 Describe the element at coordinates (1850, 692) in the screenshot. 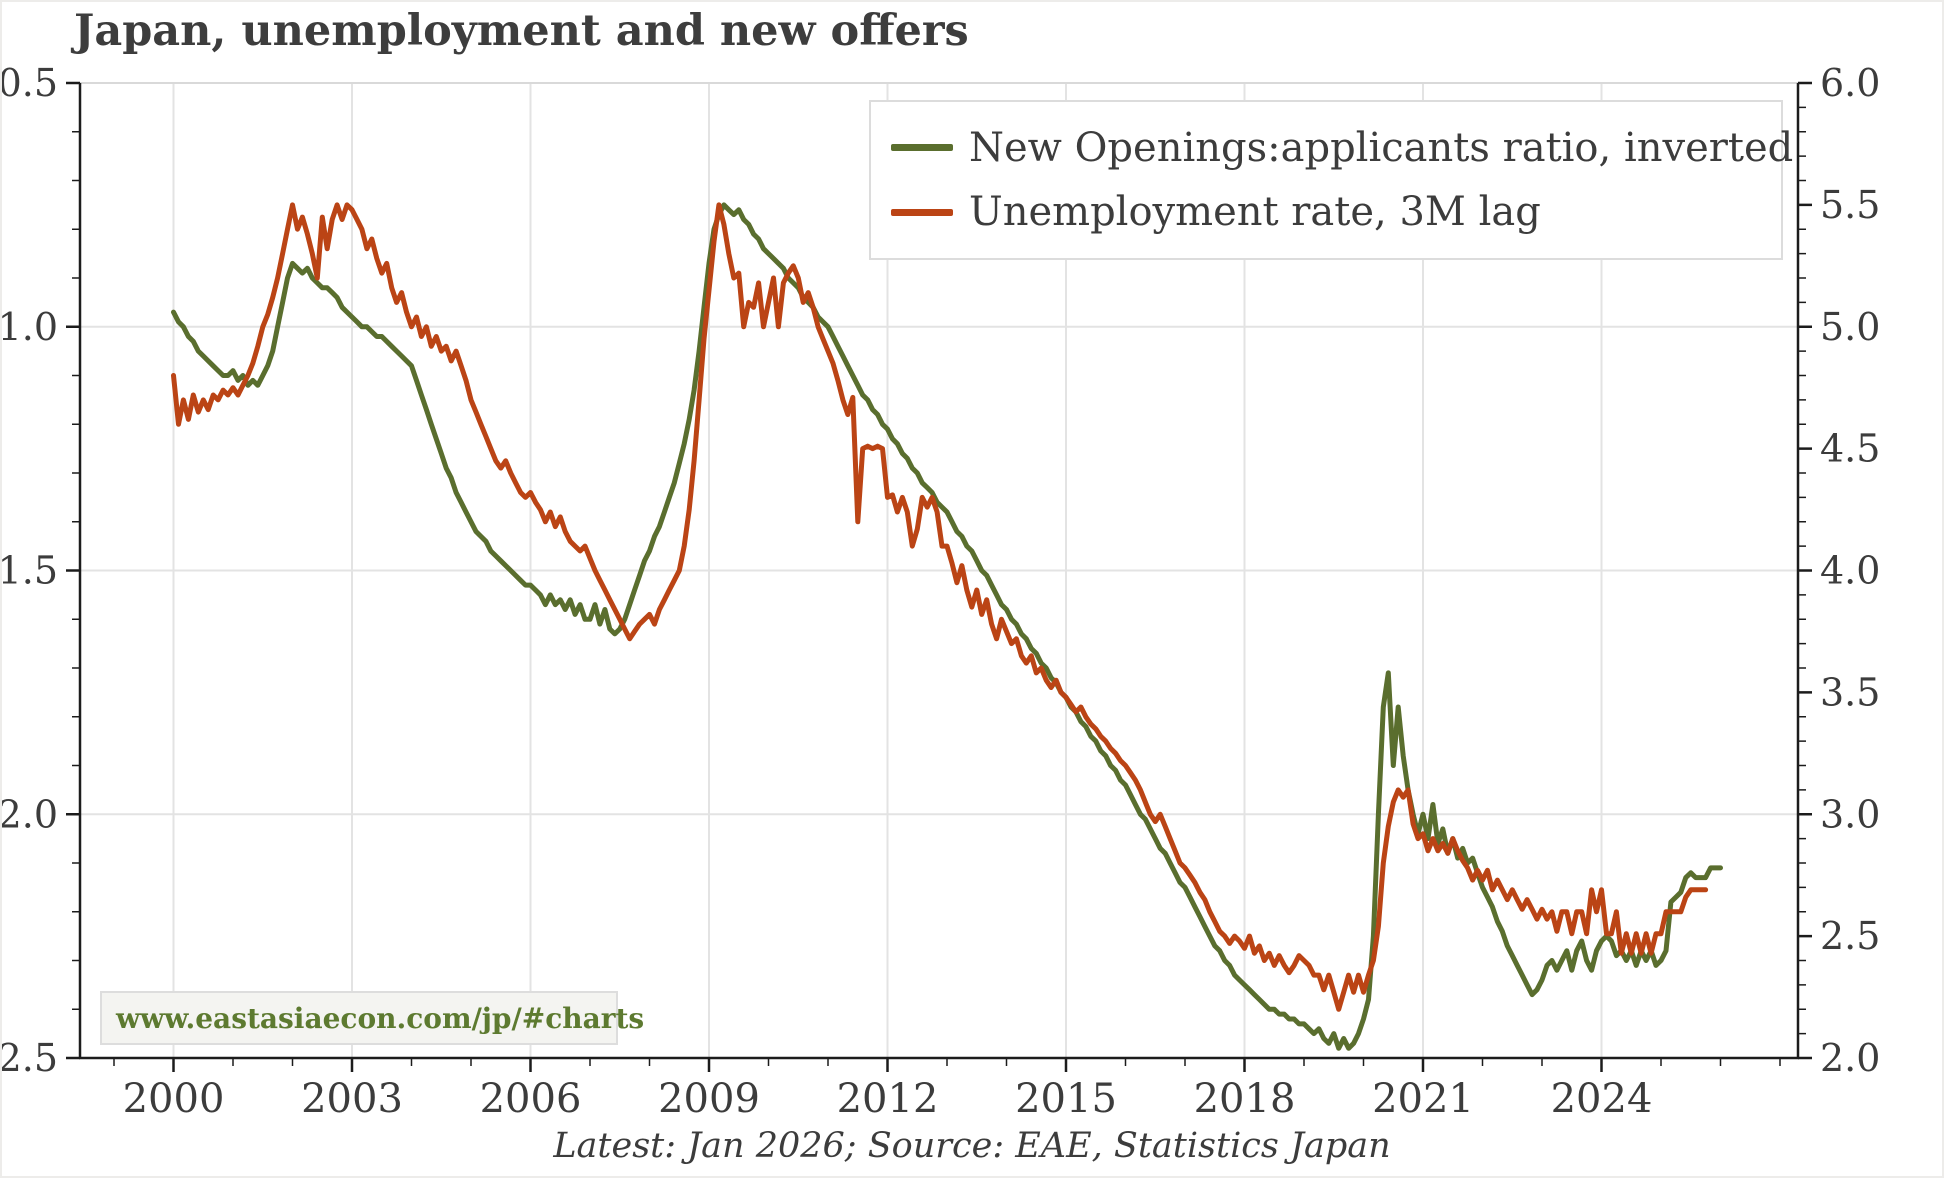

I see `right-axis-tick-label: 3.5` at that location.